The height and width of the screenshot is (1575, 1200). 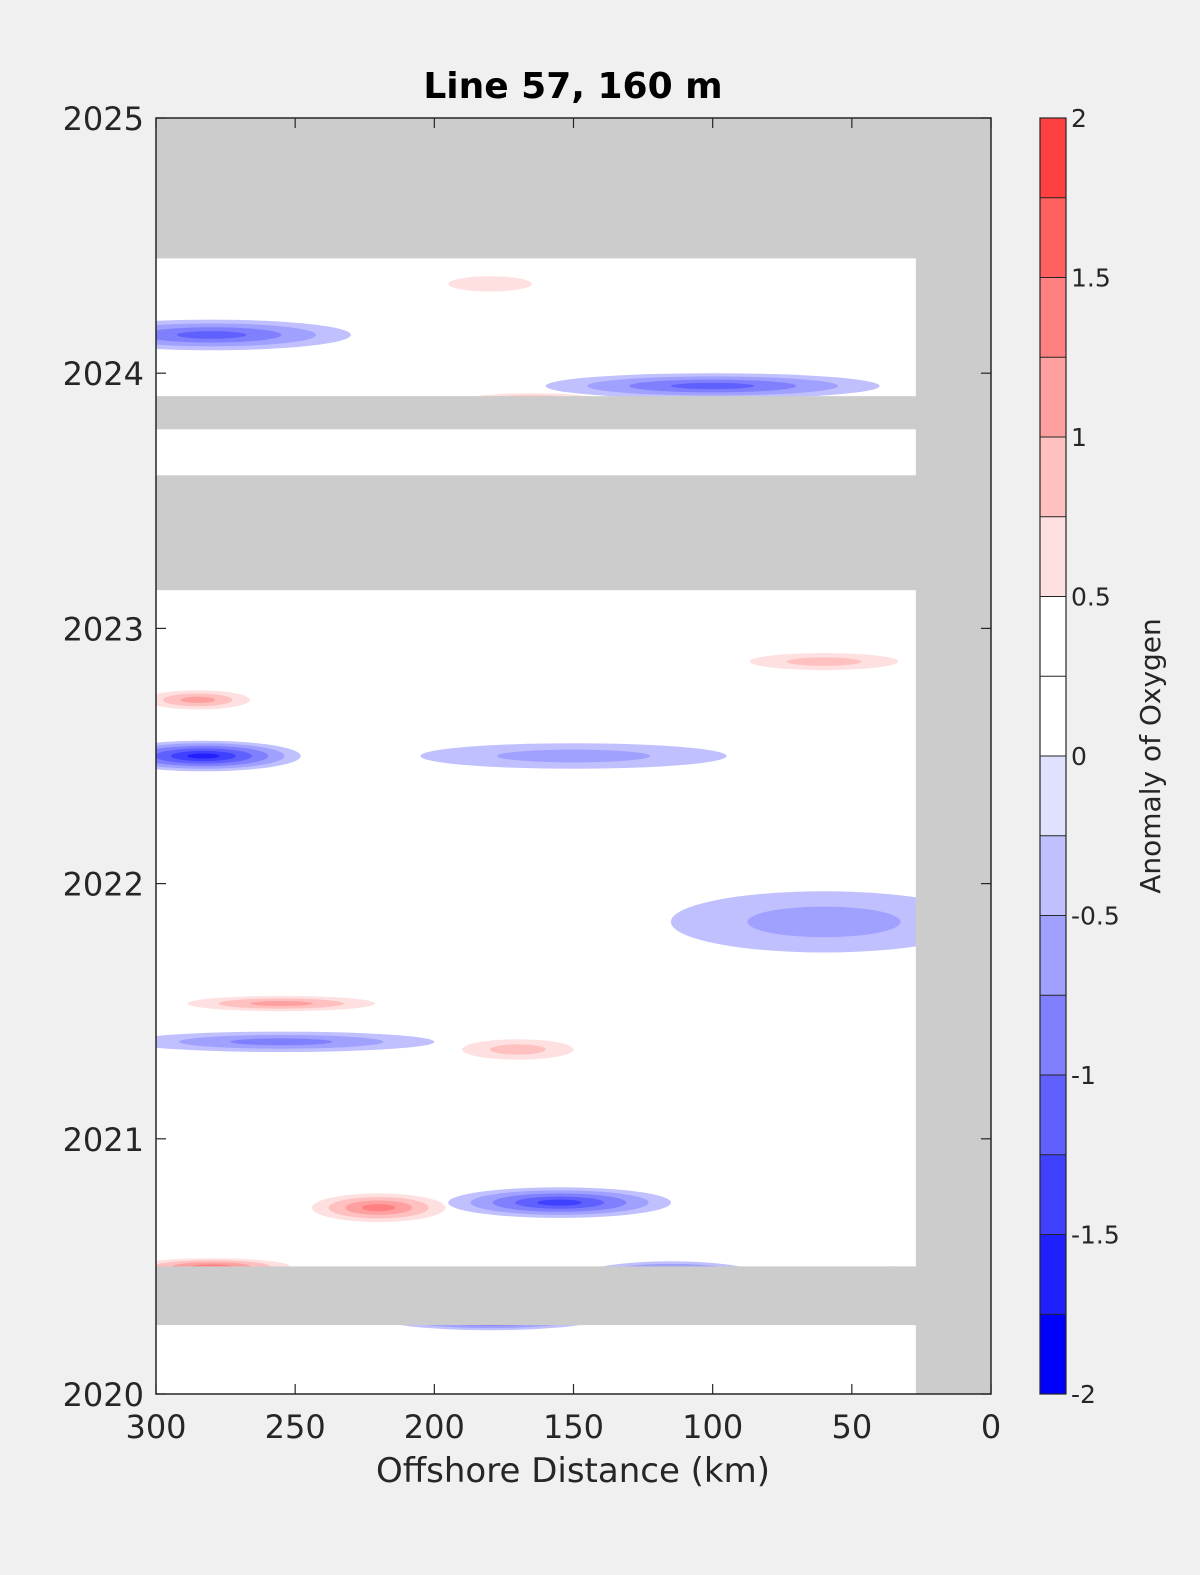 What do you see at coordinates (295, 1427) in the screenshot?
I see `x-tick-label: 250` at bounding box center [295, 1427].